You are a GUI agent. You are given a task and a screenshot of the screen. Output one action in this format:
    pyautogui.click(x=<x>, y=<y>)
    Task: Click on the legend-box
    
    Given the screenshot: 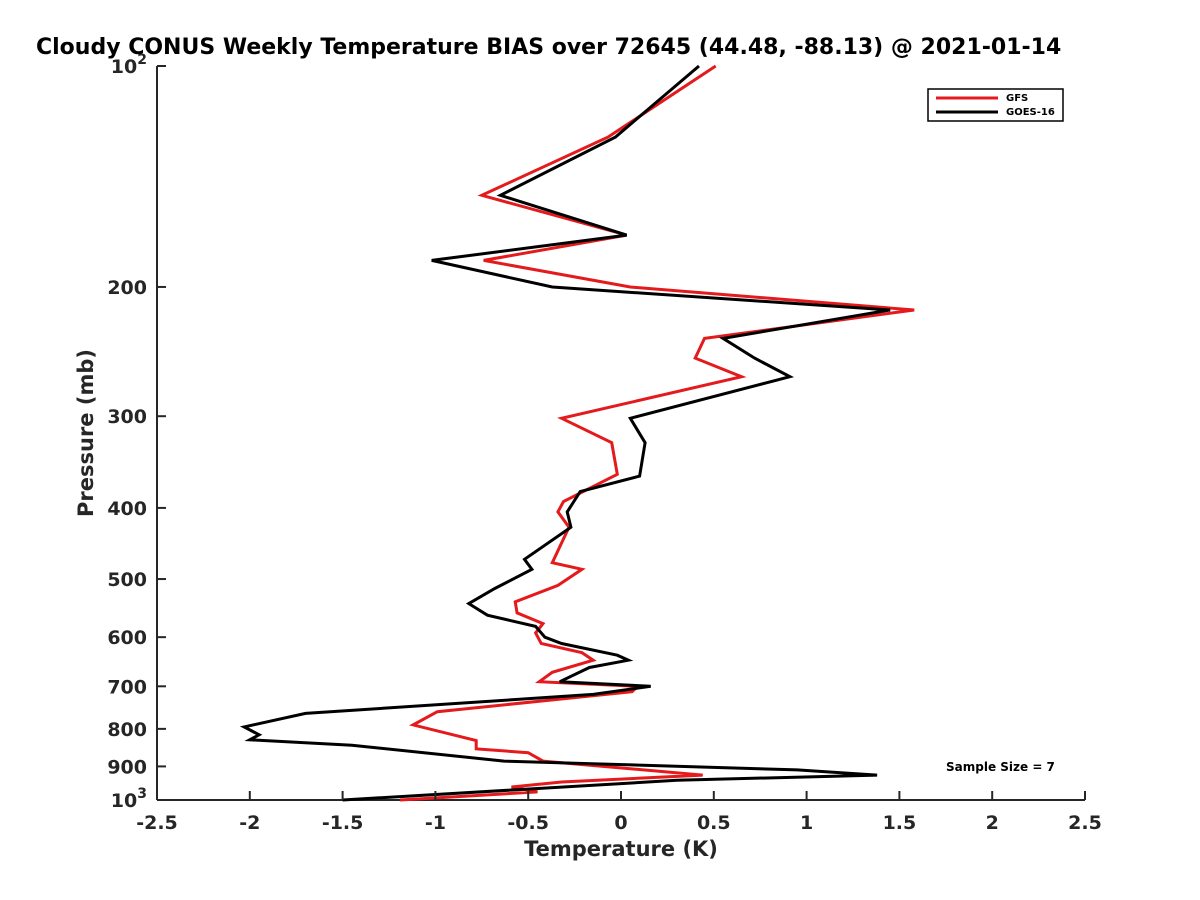 What is the action you would take?
    pyautogui.click(x=995, y=105)
    